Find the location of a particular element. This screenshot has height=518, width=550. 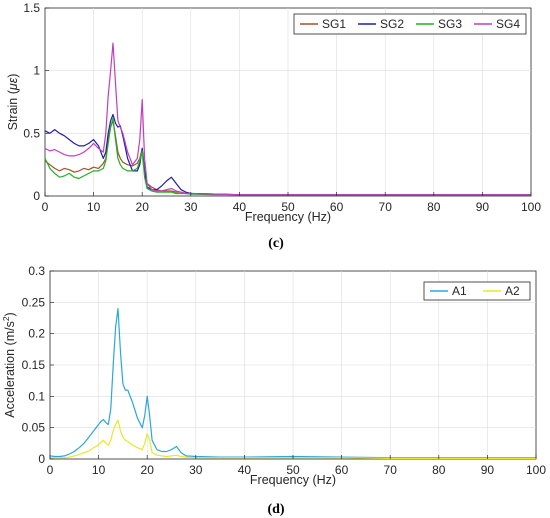

chart-c-x-label: Frequency (Hz) is located at coordinates (288, 217).